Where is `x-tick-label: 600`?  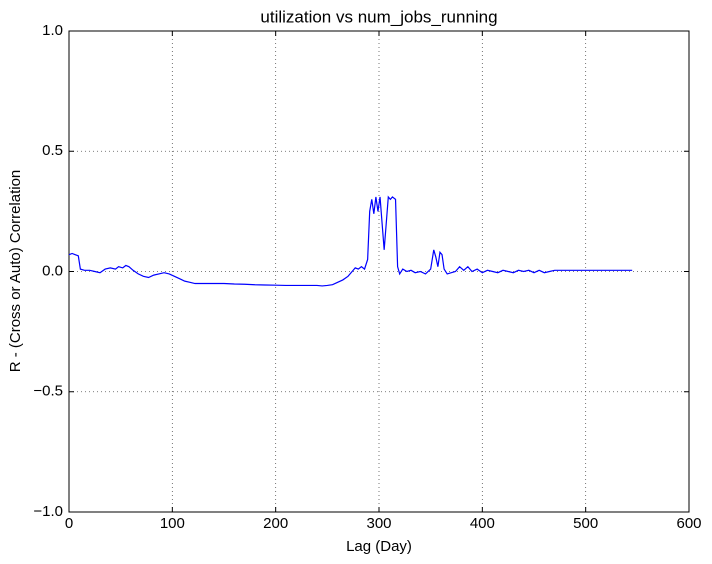
x-tick-label: 600 is located at coordinates (688, 523).